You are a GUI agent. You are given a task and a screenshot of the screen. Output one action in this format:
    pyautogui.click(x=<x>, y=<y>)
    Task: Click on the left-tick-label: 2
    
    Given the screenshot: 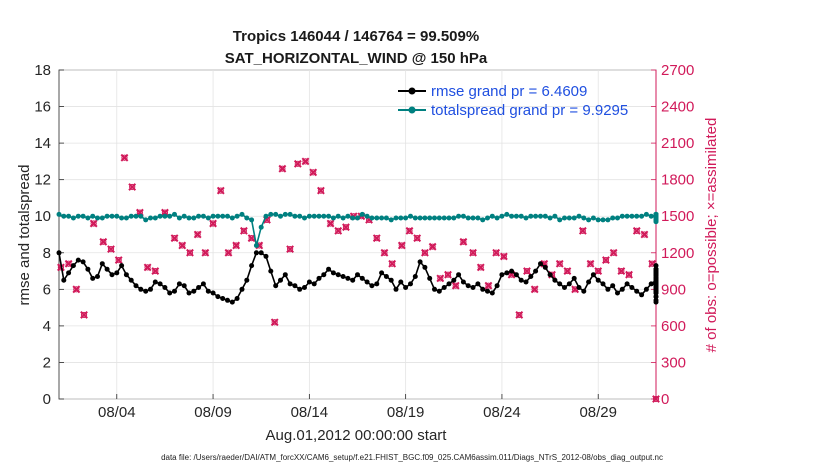 What is the action you would take?
    pyautogui.click(x=47, y=362)
    